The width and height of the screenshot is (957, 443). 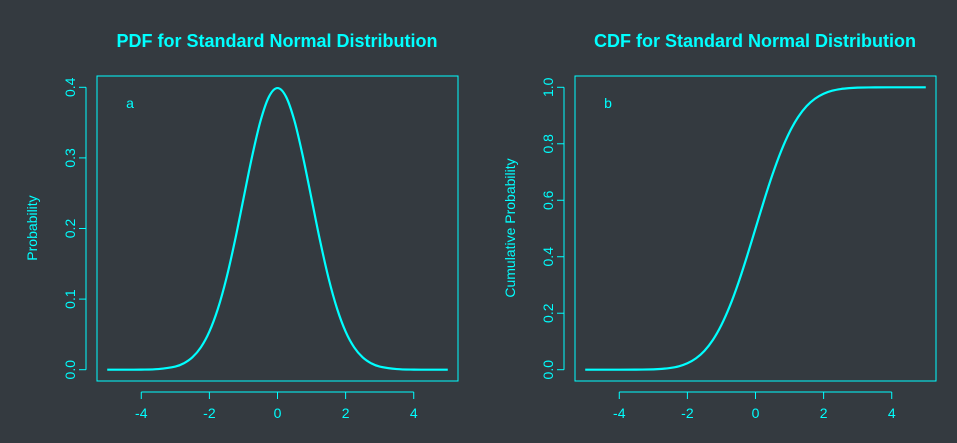 What do you see at coordinates (755, 41) in the screenshot?
I see `chart-title: CDF for Standard Normal Distribution` at bounding box center [755, 41].